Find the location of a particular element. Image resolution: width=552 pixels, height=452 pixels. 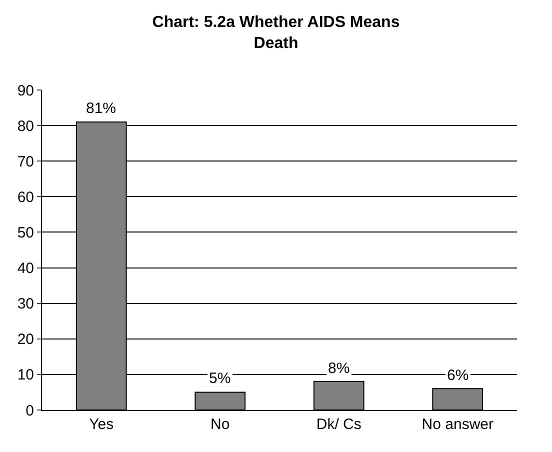

chart-title: Chart: 5.2a Whether AIDS Means Death is located at coordinates (276, 33).